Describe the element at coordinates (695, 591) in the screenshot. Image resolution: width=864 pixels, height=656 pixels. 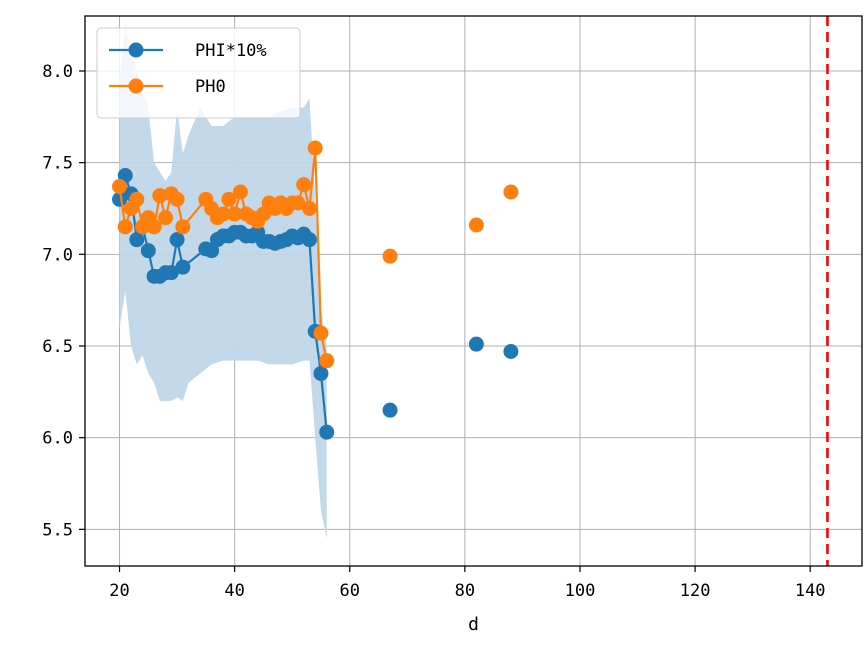
I see `x-tick-label: 120` at that location.